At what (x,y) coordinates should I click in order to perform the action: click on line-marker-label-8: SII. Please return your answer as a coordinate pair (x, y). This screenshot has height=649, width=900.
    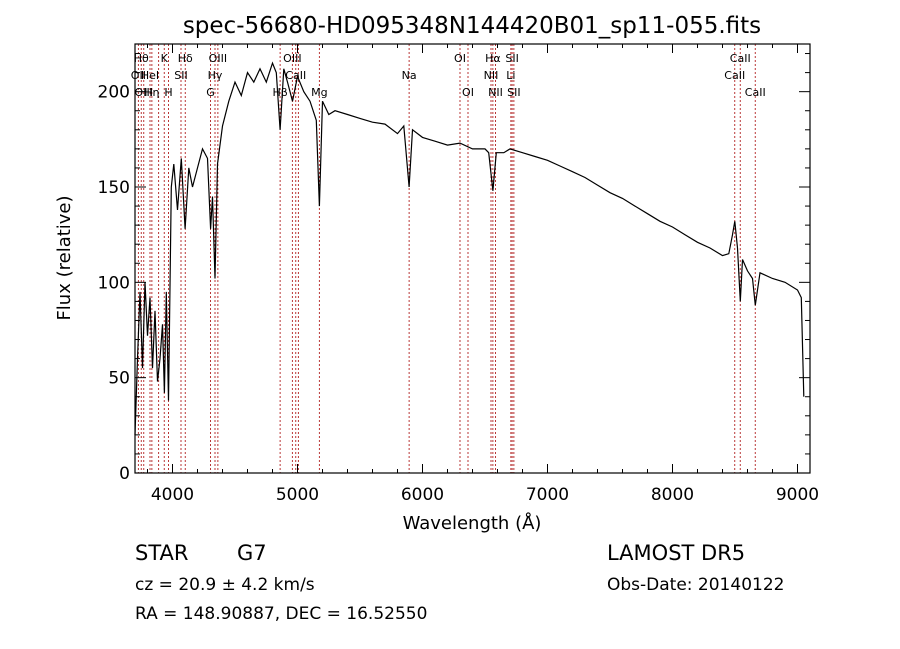
    Looking at the image, I should click on (180, 75).